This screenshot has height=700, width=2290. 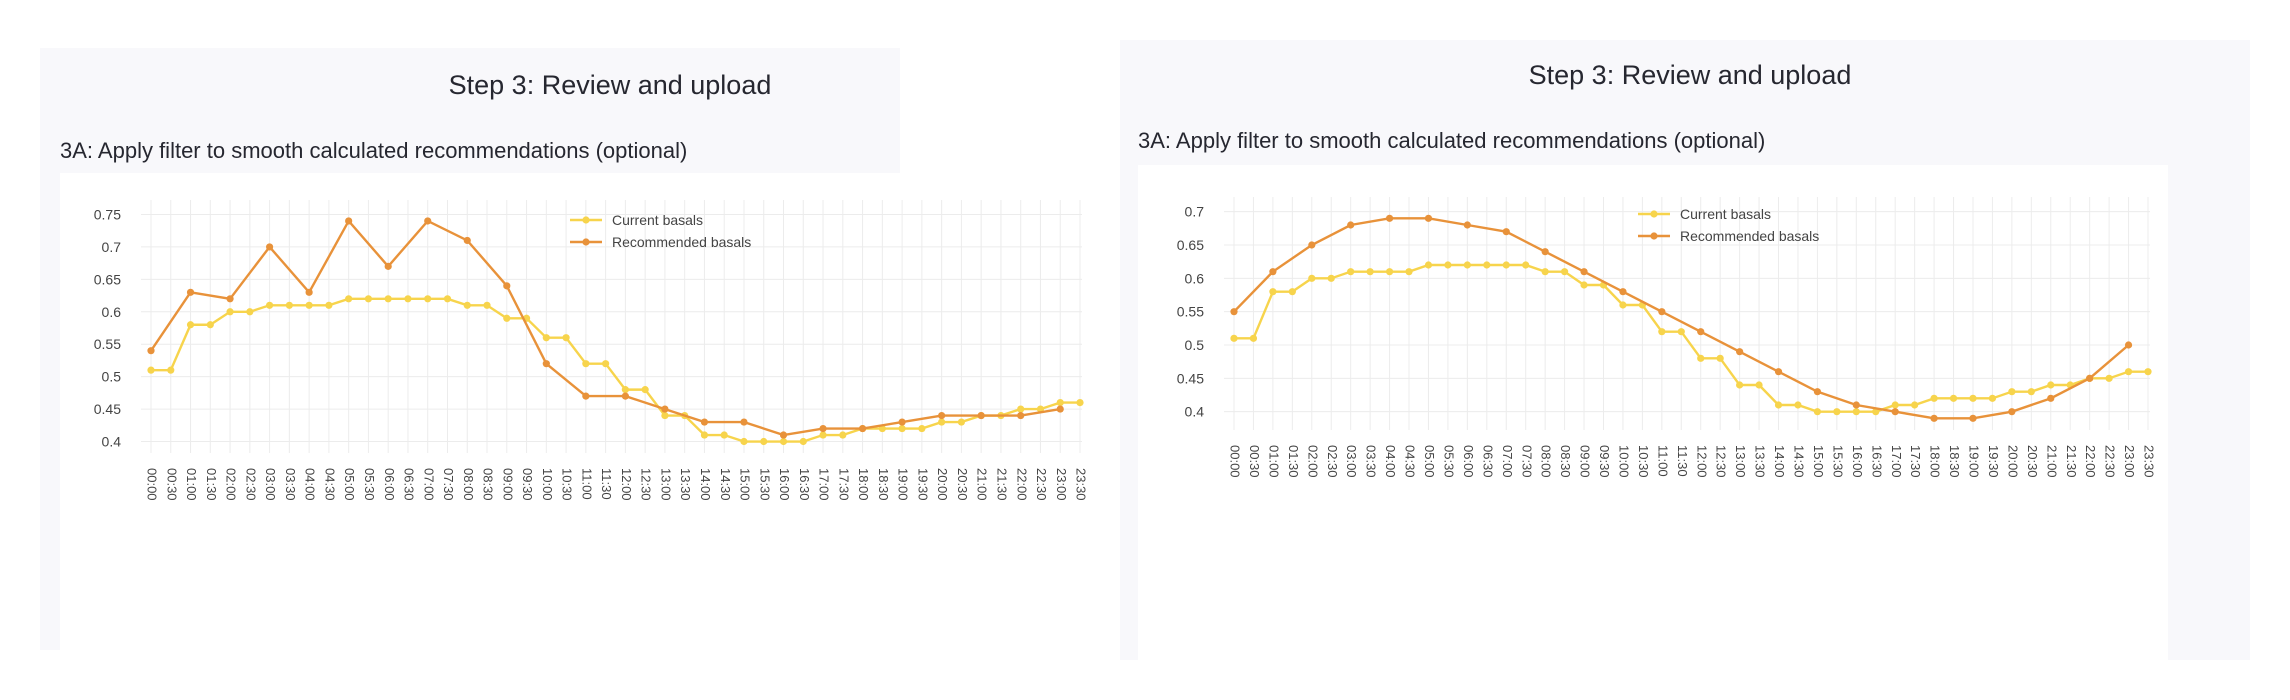 What do you see at coordinates (843, 484) in the screenshot?
I see `x-tick-label: 17:30` at bounding box center [843, 484].